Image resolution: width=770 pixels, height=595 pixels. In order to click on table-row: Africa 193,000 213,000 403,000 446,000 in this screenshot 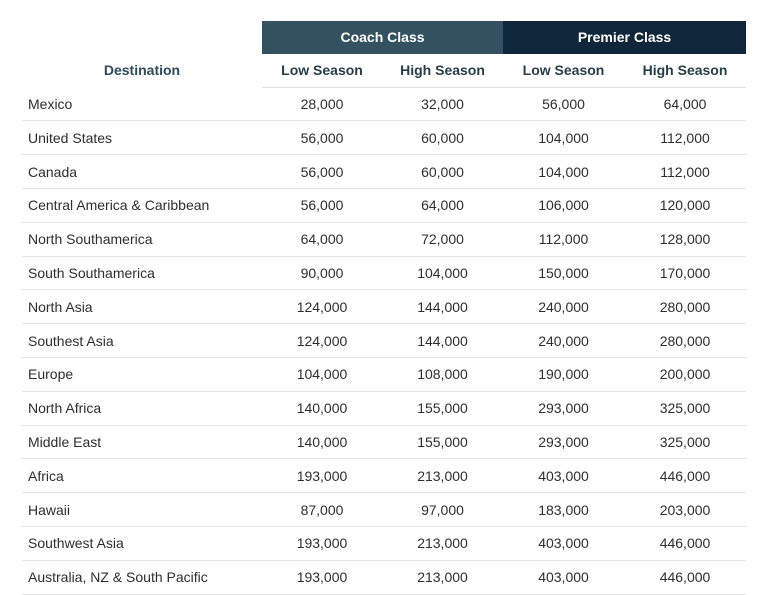, I will do `click(384, 476)`.